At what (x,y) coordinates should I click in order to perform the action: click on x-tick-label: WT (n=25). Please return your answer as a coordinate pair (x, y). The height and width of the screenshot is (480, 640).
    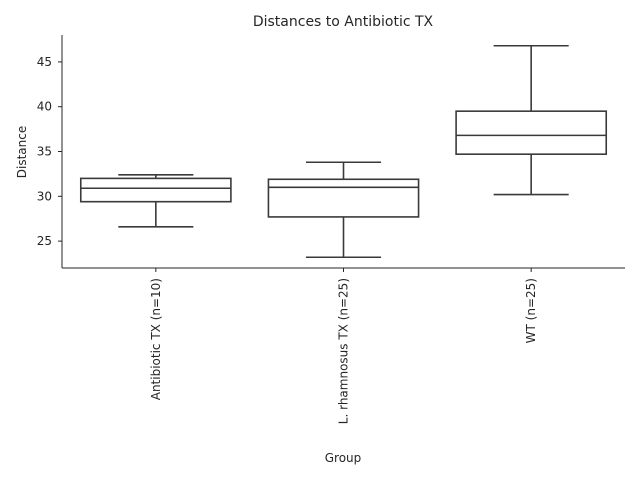
    Looking at the image, I should click on (531, 310).